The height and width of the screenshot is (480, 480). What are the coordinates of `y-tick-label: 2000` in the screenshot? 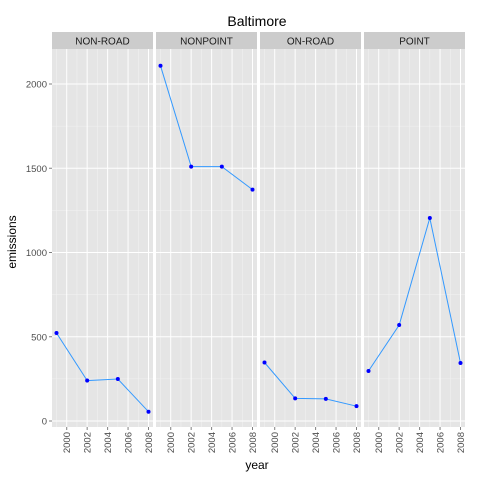 It's located at (36, 85).